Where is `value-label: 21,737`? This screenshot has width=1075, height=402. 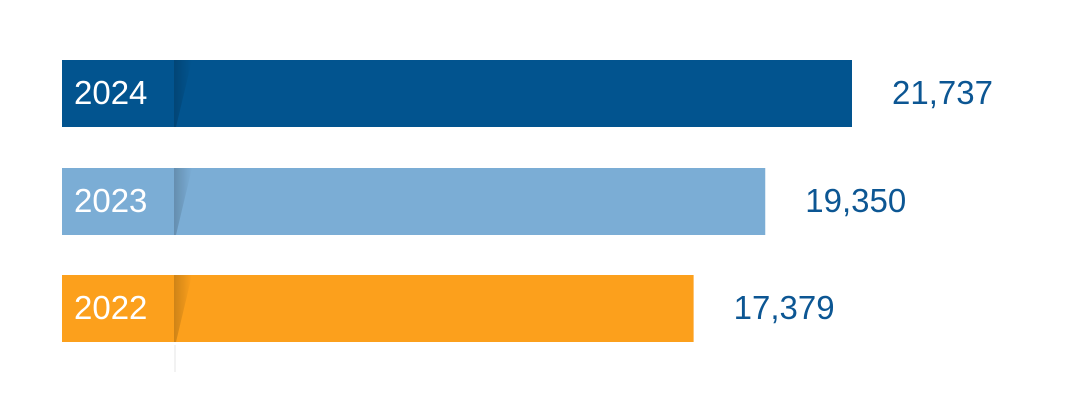 value-label: 21,737 is located at coordinates (942, 92).